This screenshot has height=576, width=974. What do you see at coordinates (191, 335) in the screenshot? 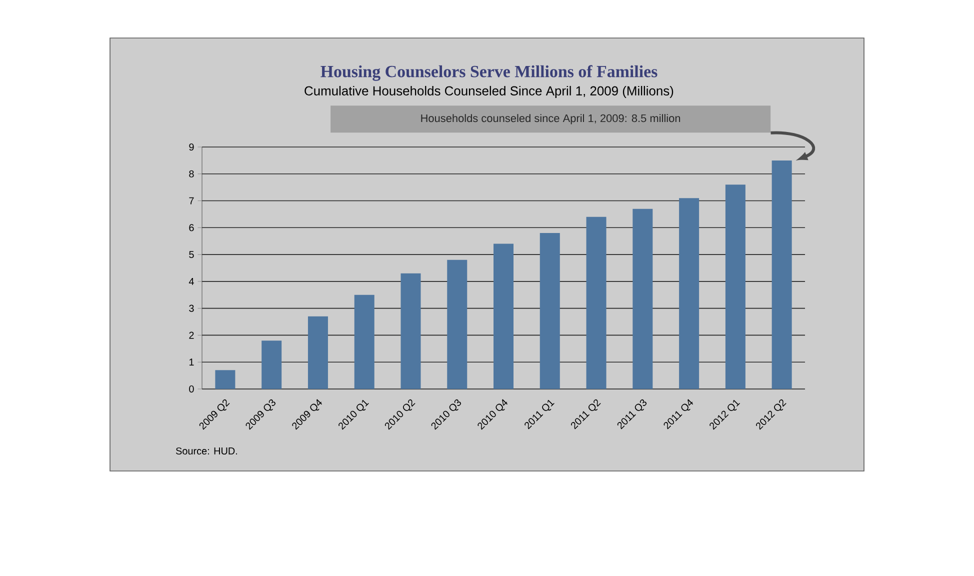
I see `y-tick-label: 2` at bounding box center [191, 335].